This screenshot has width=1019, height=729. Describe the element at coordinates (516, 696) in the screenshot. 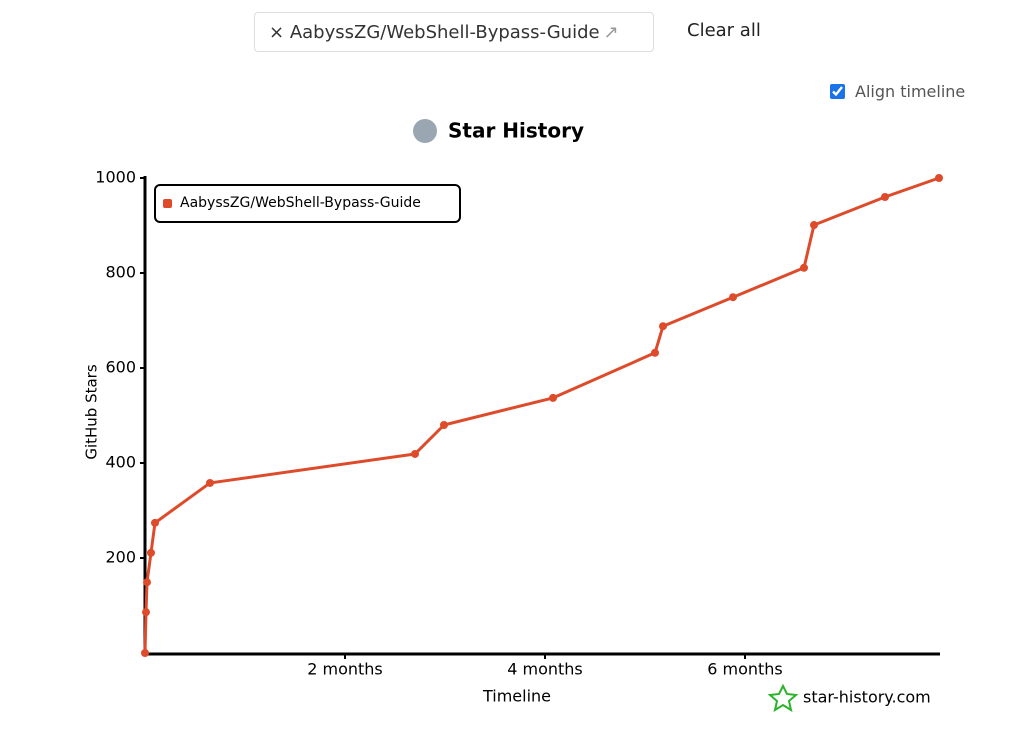

I see `x-axis-label: Timeline` at that location.